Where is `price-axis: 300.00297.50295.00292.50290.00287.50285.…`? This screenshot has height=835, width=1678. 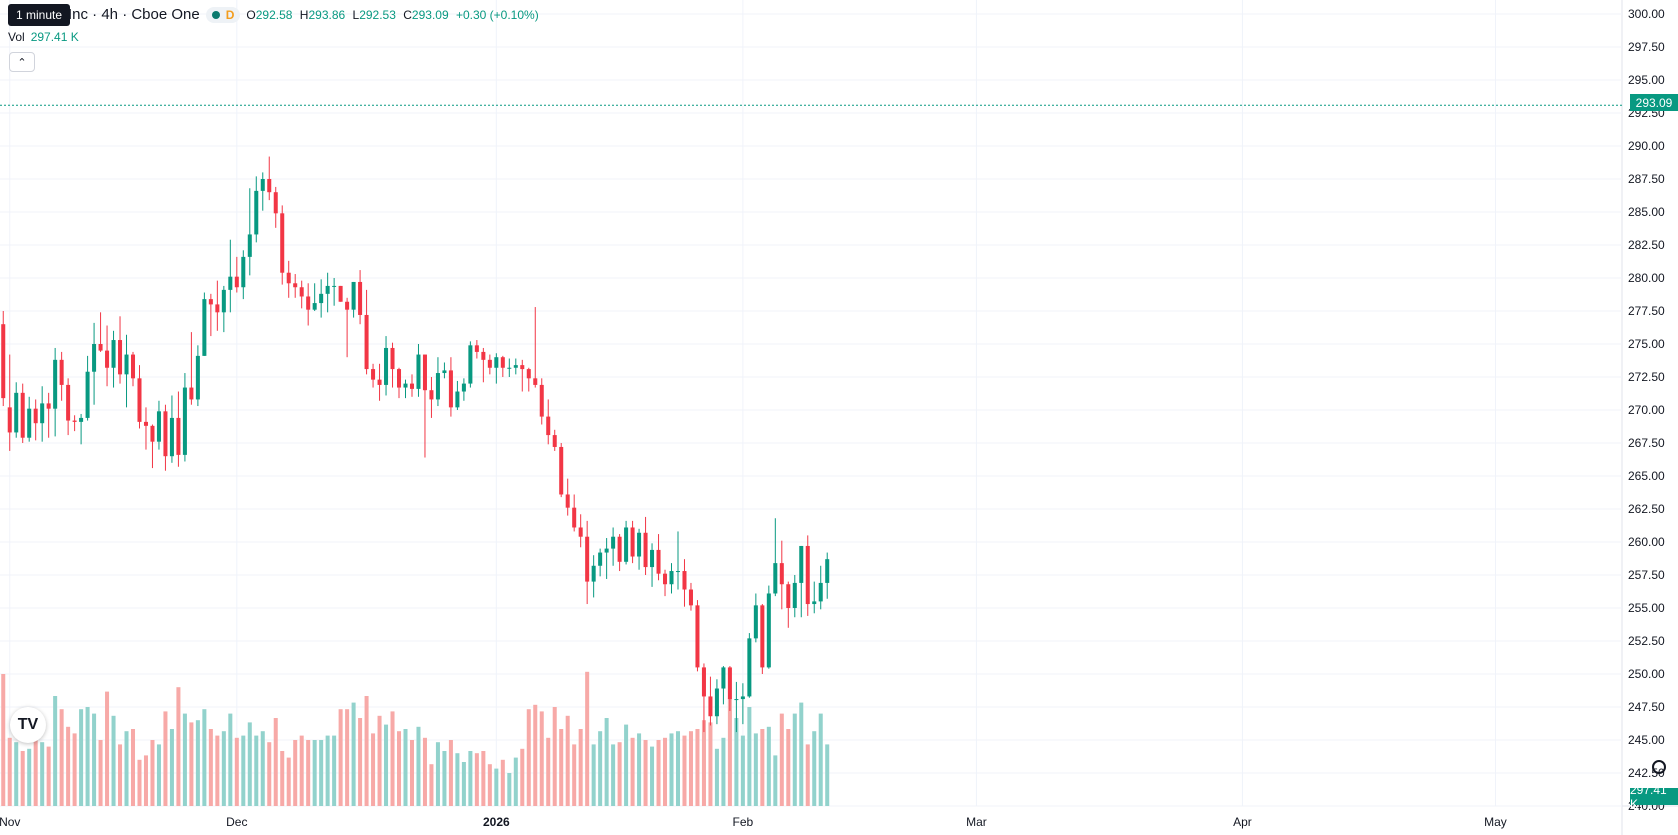
price-axis: 300.00297.50295.00292.50290.00287.50285.… is located at coordinates (1646, 410).